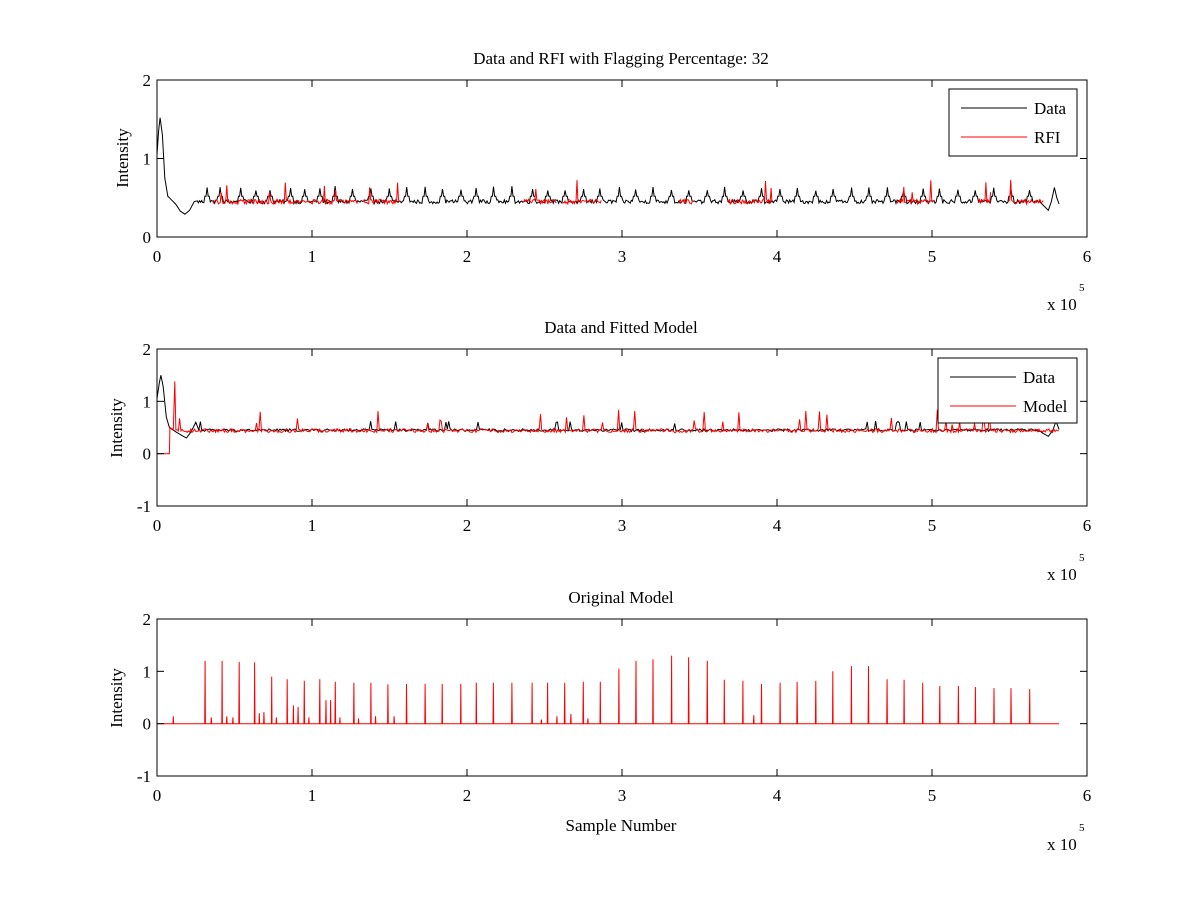  Describe the element at coordinates (1062, 844) in the screenshot. I see `subplot-3-x-multiplier-base: x 10` at that location.